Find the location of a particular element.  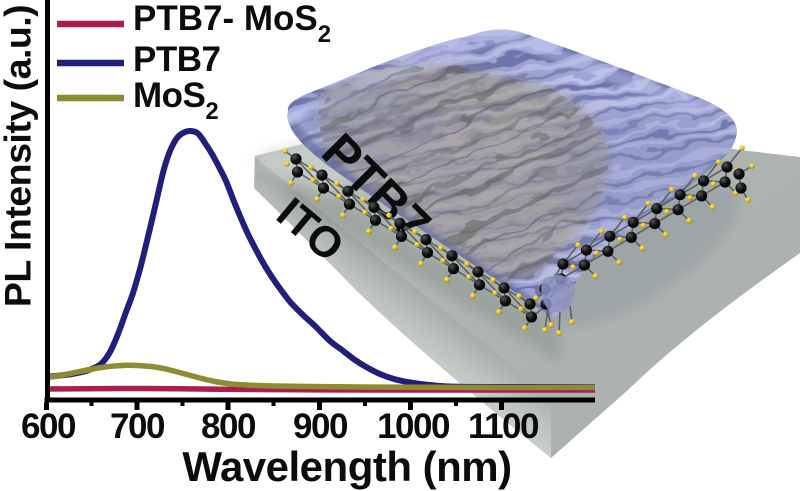

svg-text: 1100 is located at coordinates (503, 426).